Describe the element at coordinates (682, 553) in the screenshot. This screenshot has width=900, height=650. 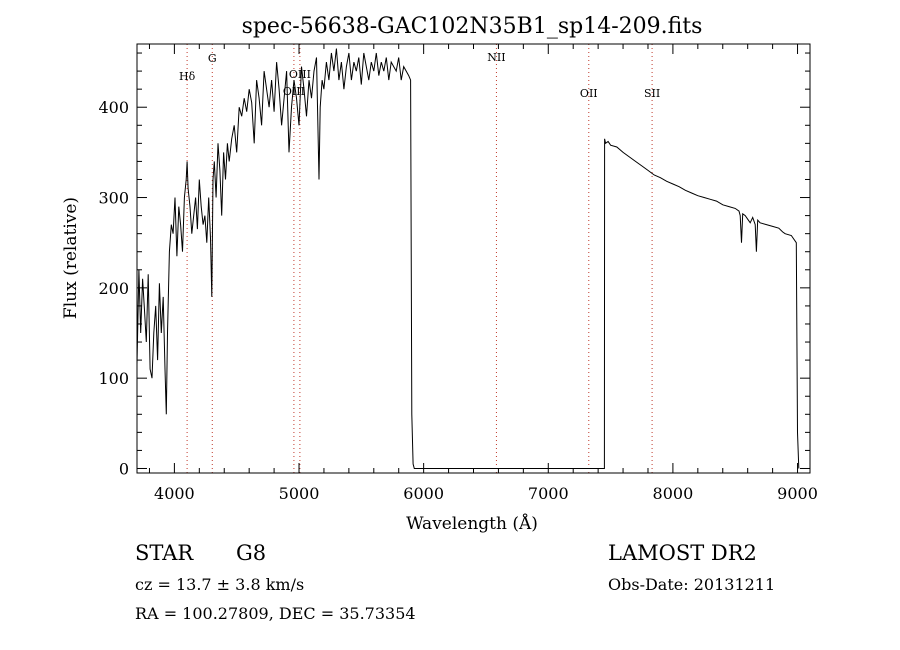
I see `survey-name: LAMOST DR2` at that location.